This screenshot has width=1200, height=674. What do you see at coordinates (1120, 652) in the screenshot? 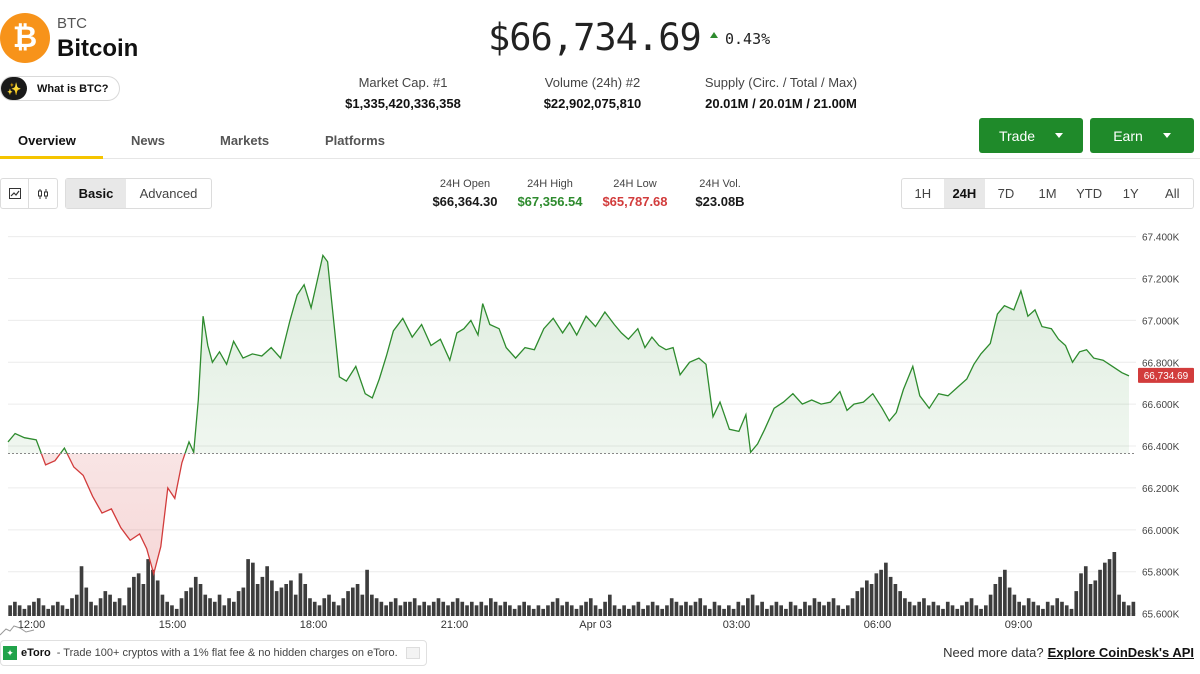
I see `explore-api-link: Explore CoinDesk's API` at bounding box center [1120, 652].